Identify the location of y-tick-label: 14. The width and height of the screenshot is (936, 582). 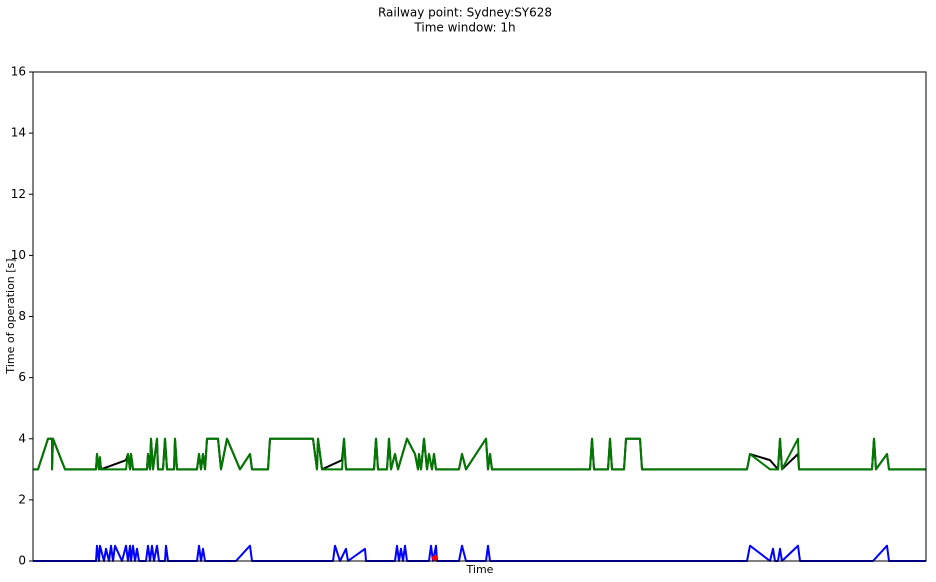
(18, 133).